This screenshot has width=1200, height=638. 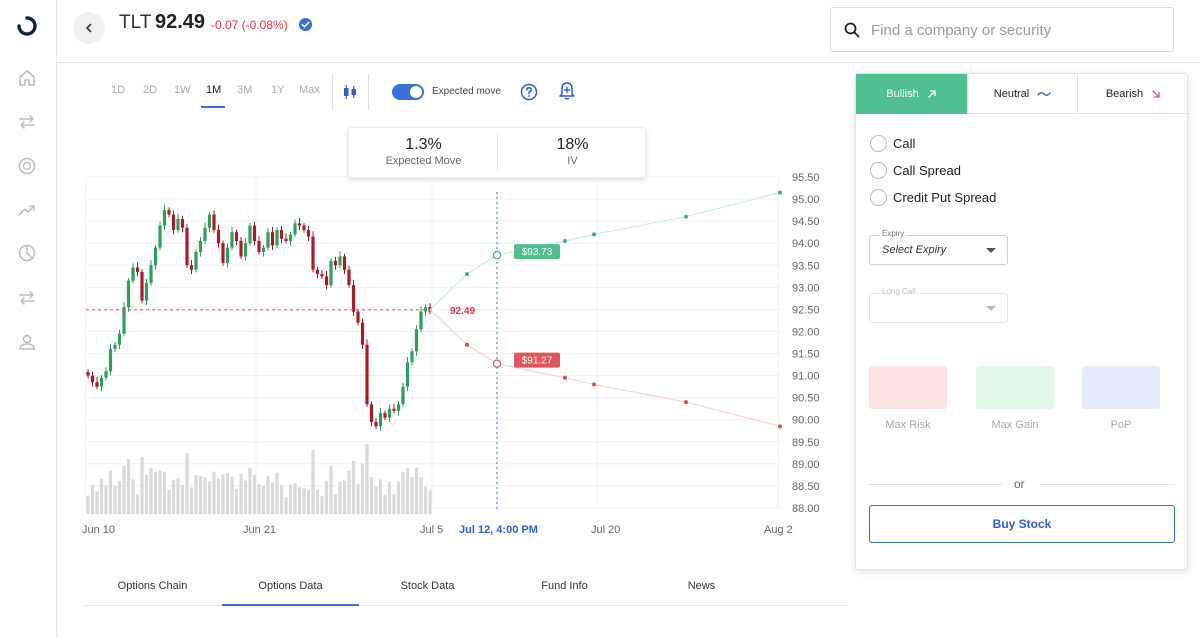 What do you see at coordinates (935, 484) in the screenshot?
I see `or-divider-left` at bounding box center [935, 484].